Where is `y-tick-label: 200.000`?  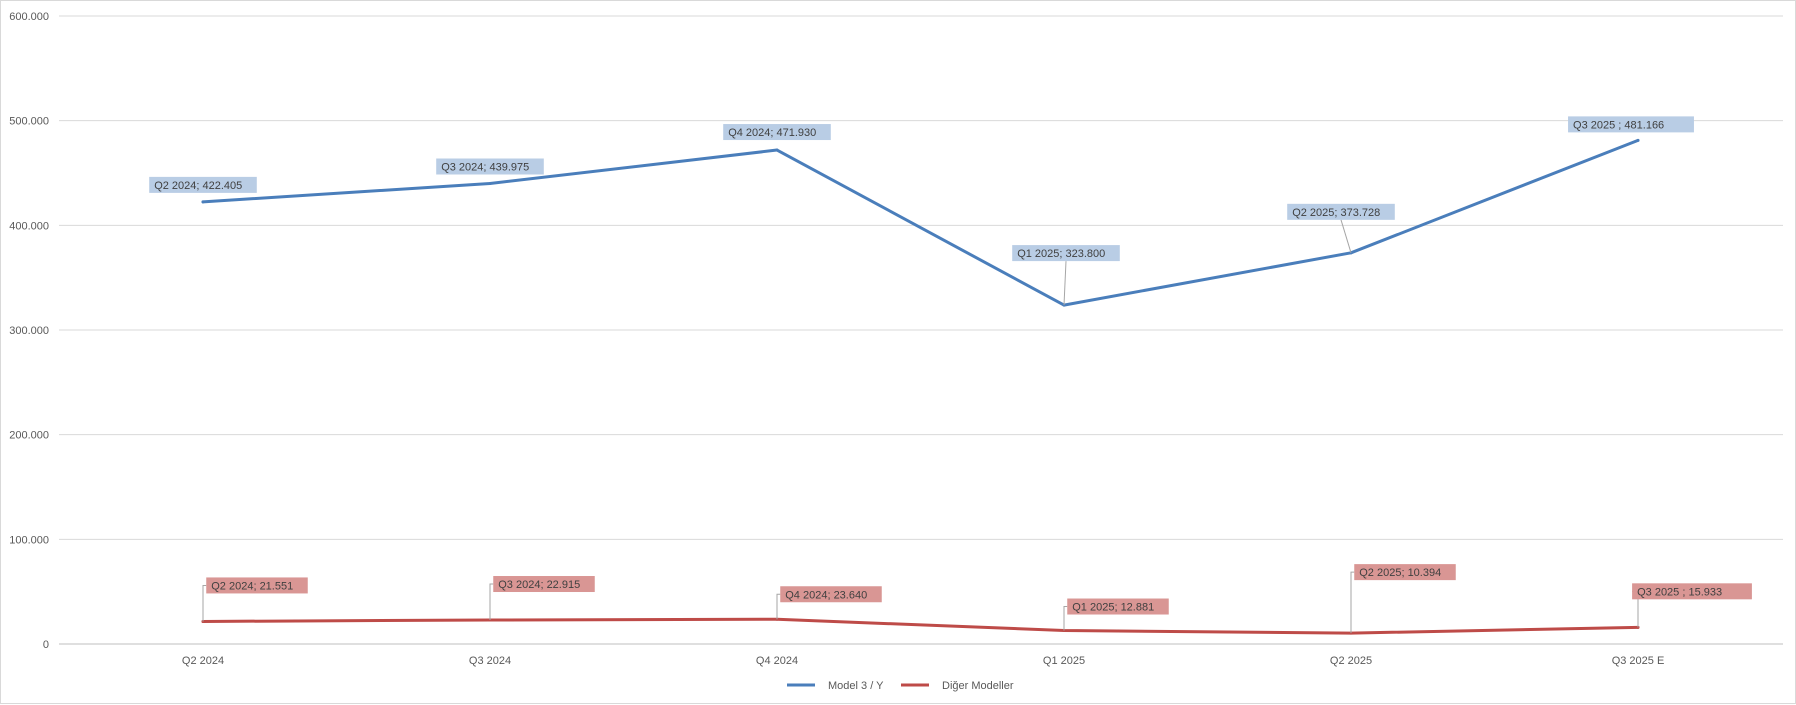 y-tick-label: 200.000 is located at coordinates (29, 436).